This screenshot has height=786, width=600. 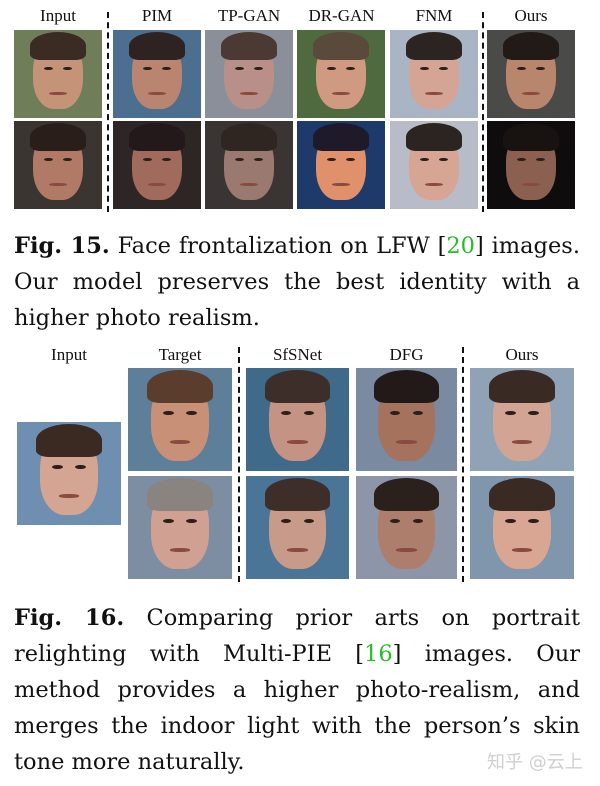 I want to click on fig16-header-sfsnet: SfSNet, so click(x=297, y=354).